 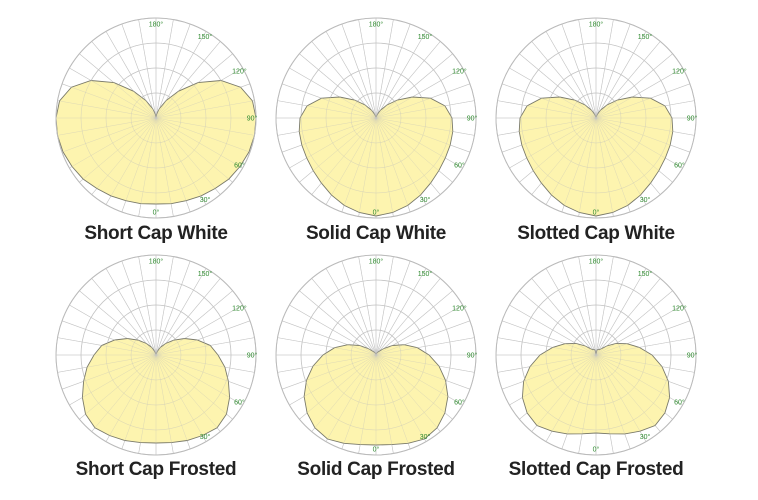 I want to click on plot-title: Solid Cap Frosted, so click(x=376, y=469).